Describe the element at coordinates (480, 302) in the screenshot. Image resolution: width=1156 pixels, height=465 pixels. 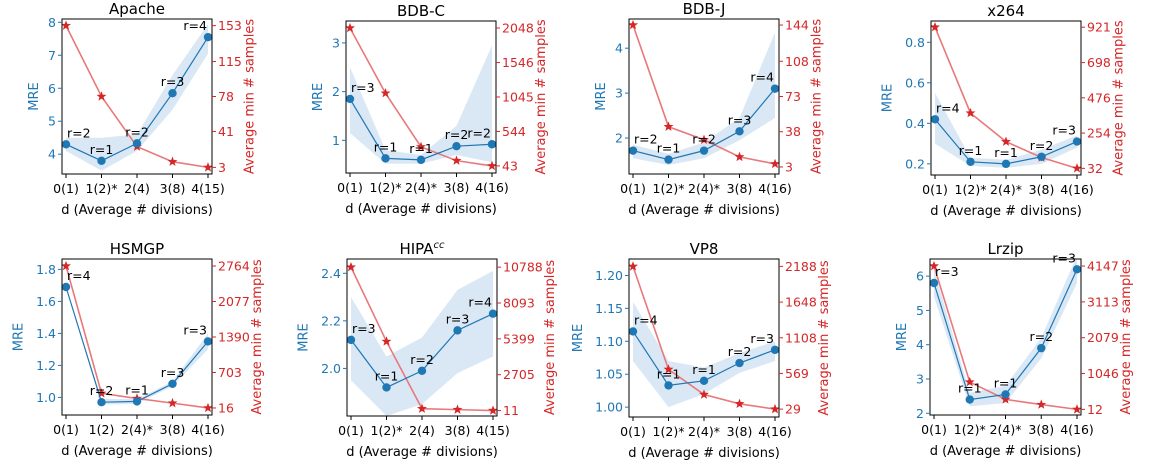
I see `point-label: r=4` at that location.